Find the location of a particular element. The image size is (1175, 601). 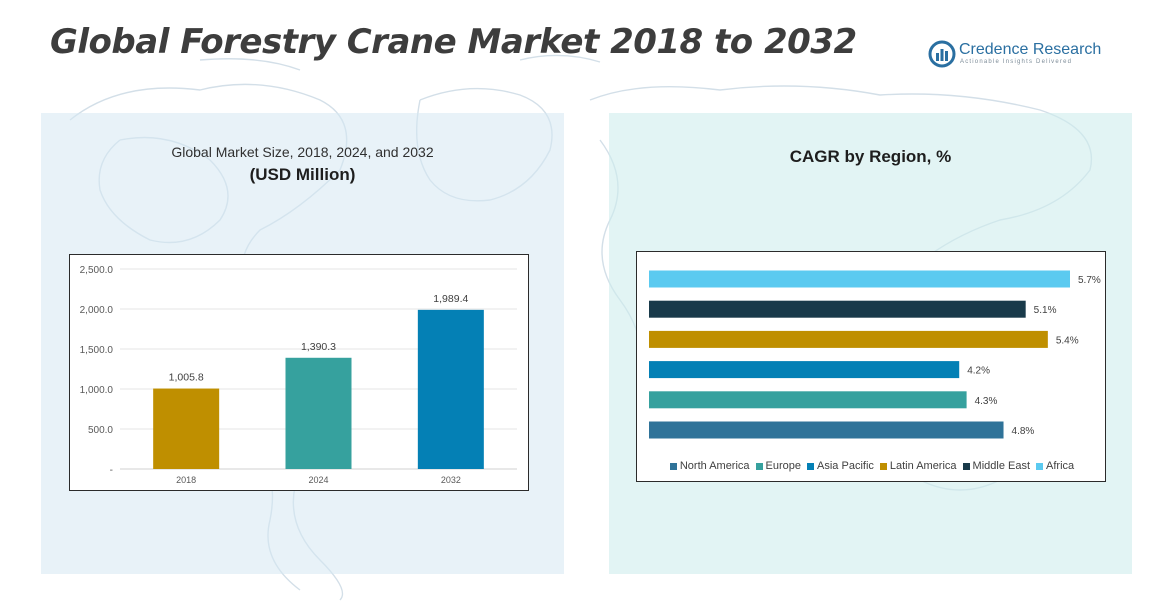

legend-label: Latin America is located at coordinates (923, 466).